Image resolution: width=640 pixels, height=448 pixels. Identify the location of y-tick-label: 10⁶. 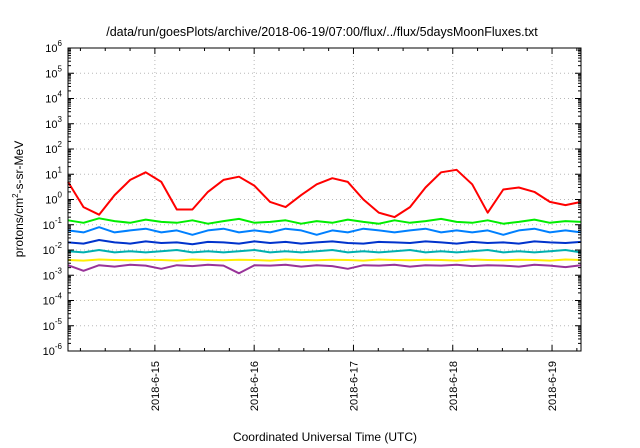
(53, 47).